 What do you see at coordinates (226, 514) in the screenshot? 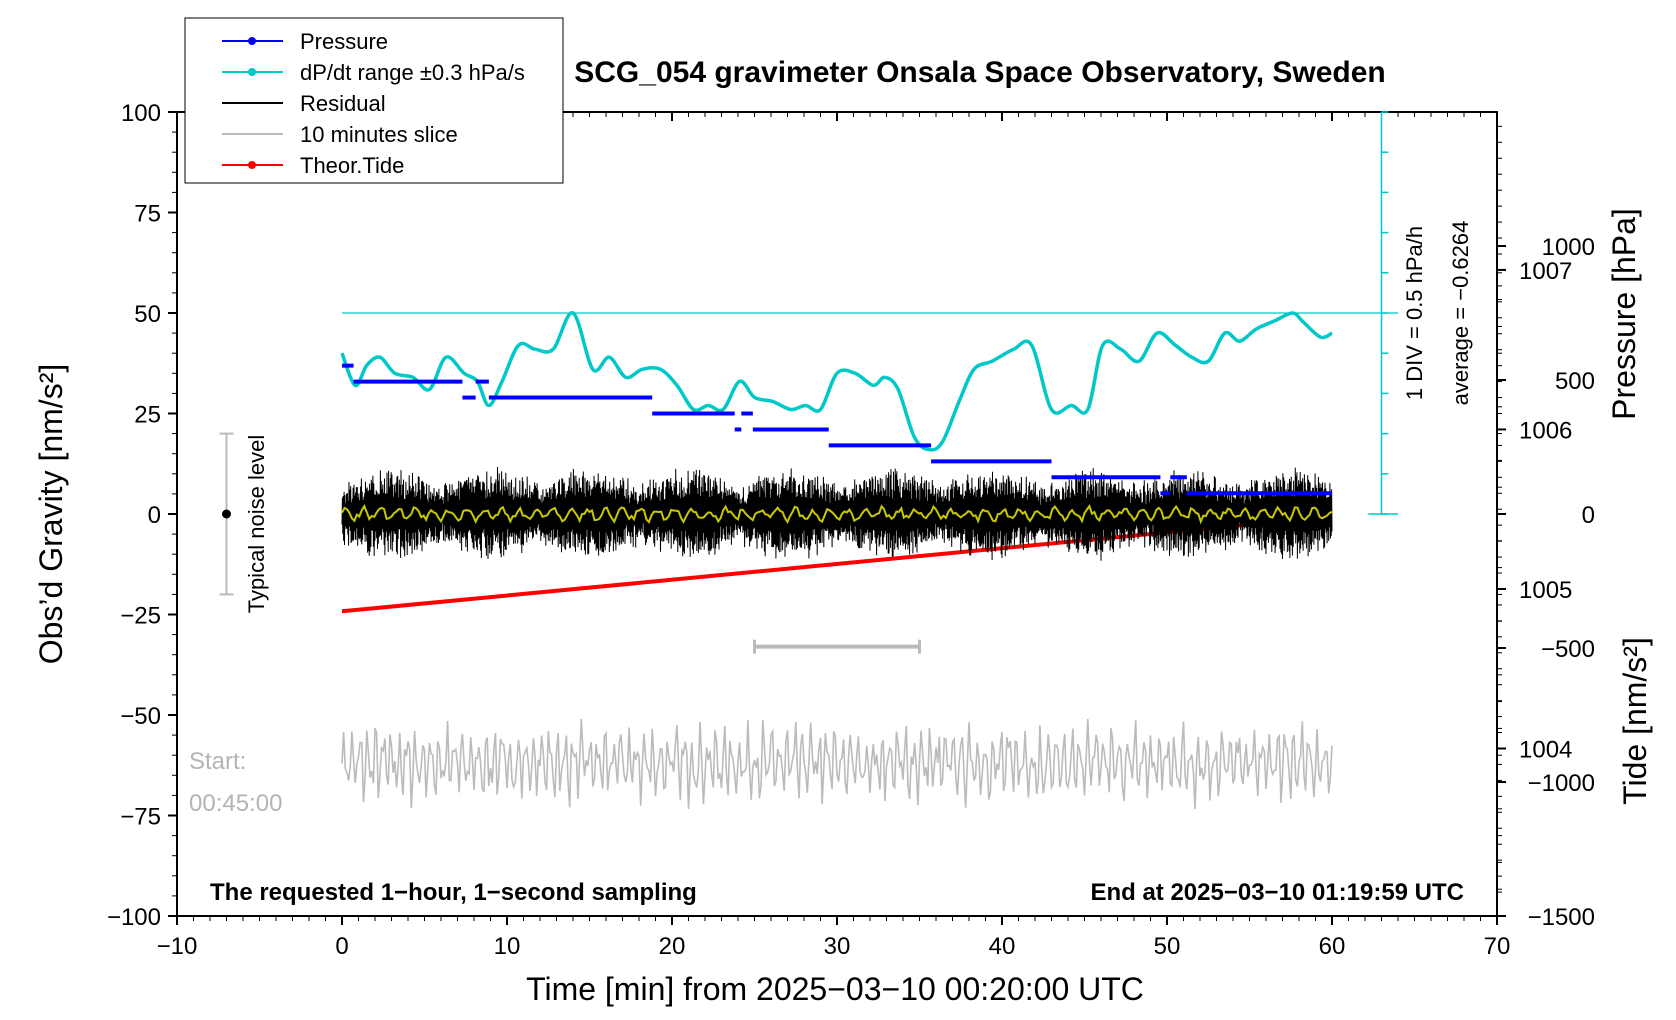
I see `noise-level-marker` at bounding box center [226, 514].